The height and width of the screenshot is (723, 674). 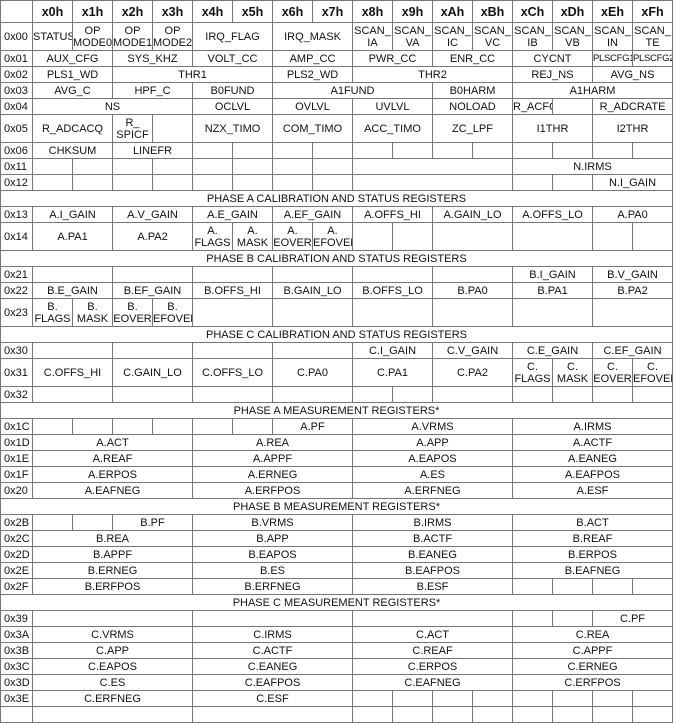 I want to click on column-header: x2h, so click(x=132, y=11).